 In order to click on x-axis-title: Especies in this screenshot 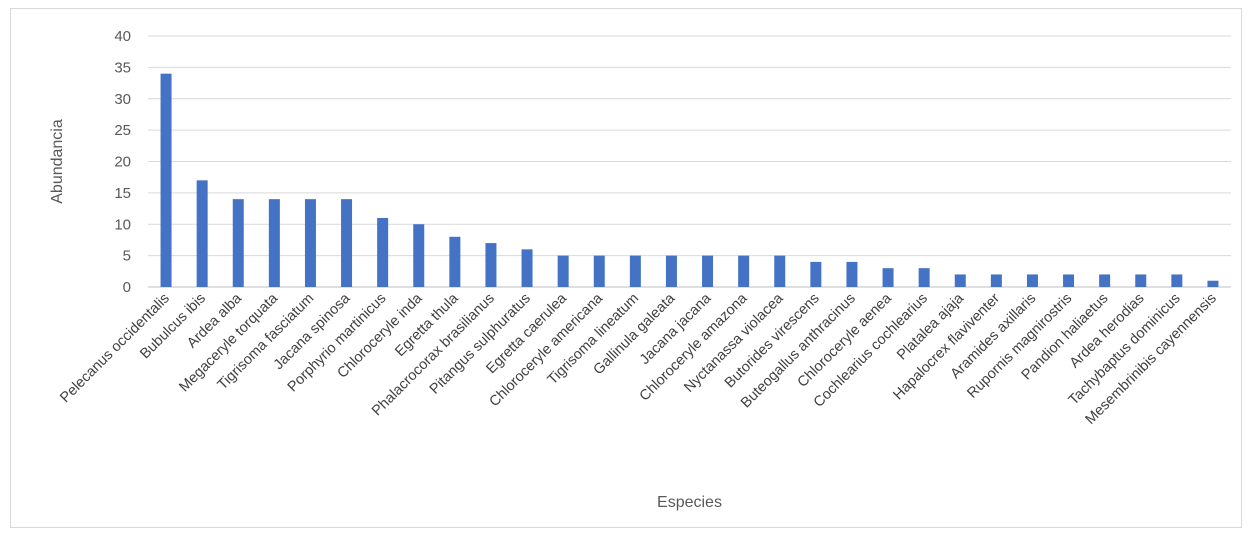, I will do `click(689, 502)`.